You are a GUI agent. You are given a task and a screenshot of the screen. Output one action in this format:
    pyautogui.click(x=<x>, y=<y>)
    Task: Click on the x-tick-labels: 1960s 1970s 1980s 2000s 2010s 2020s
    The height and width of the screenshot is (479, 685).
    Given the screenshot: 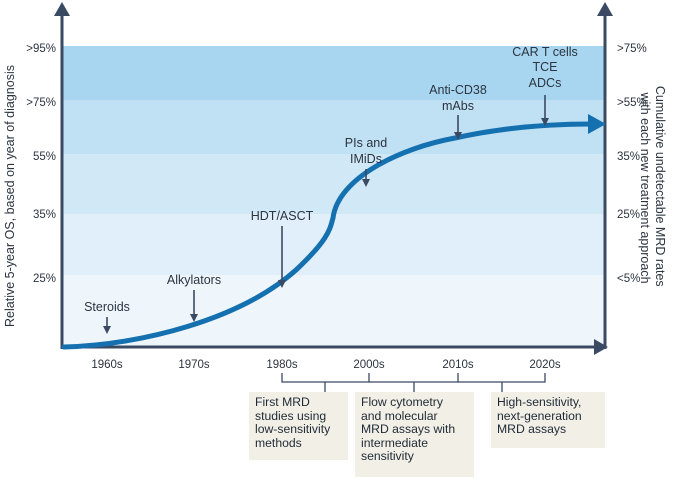 What is the action you would take?
    pyautogui.click(x=326, y=365)
    